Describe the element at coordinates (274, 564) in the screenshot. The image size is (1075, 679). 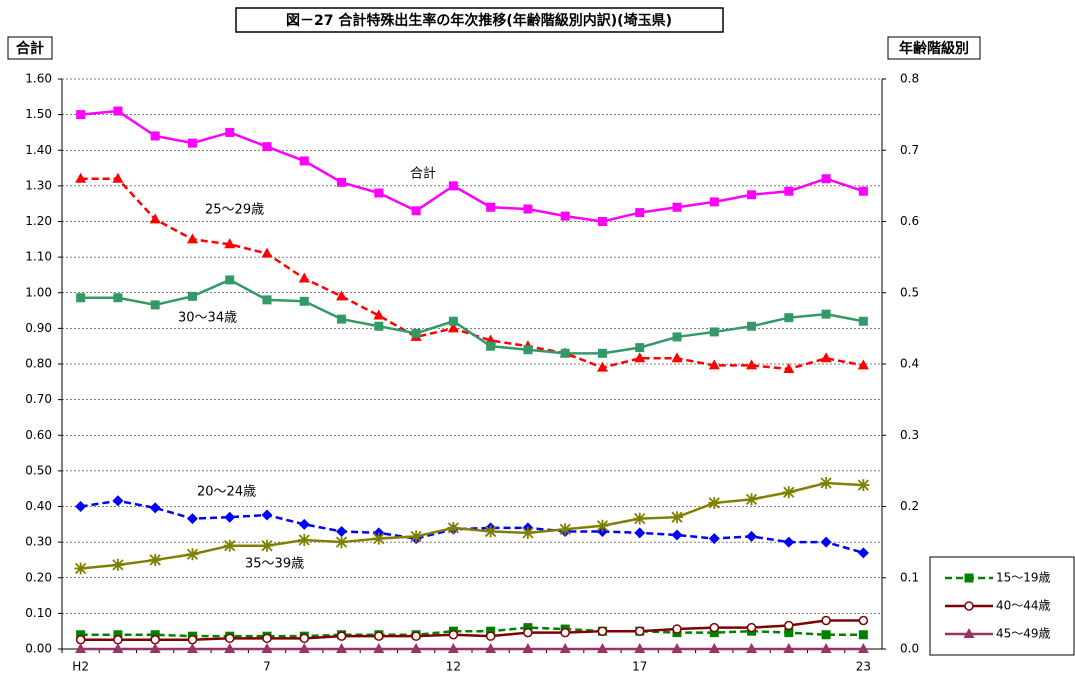
I see `series-label: 35～39歳` at that location.